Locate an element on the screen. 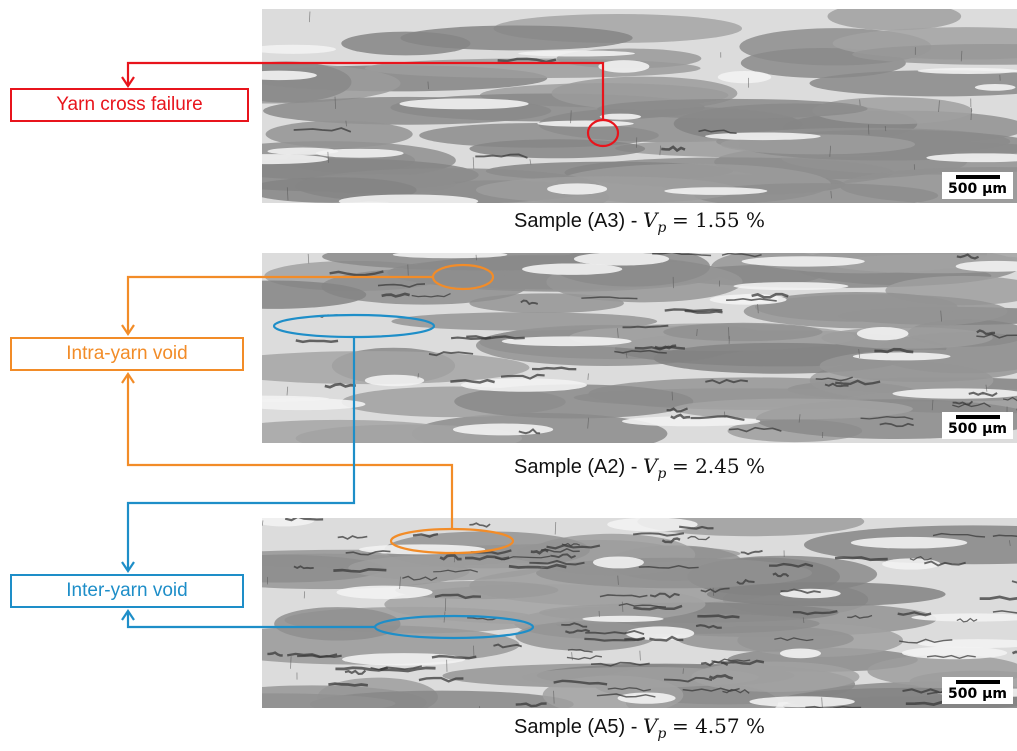 The image size is (1017, 751). caption-a5: Sample (A5) - Vp = 4.57 % is located at coordinates (639, 728).